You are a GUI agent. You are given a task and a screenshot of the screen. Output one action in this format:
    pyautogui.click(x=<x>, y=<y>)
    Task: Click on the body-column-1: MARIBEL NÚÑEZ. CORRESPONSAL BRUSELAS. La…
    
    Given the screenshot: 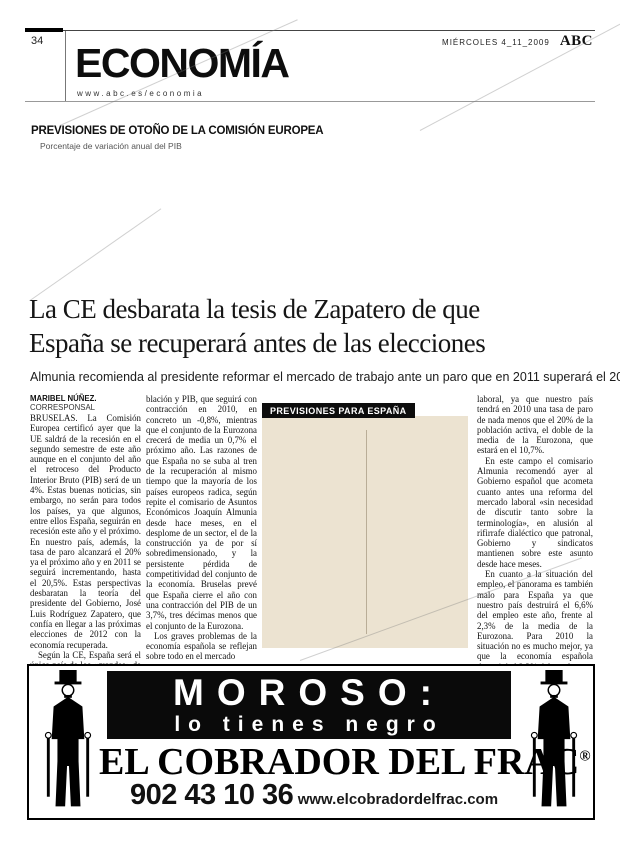 What is the action you would take?
    pyautogui.click(x=85, y=532)
    